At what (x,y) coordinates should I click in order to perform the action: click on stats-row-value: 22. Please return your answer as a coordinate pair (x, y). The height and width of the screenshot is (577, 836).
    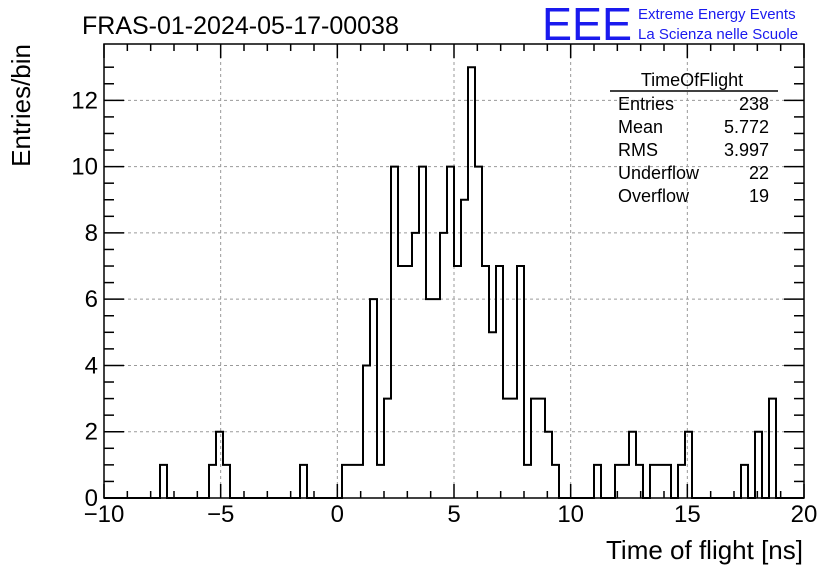
    Looking at the image, I should click on (759, 173).